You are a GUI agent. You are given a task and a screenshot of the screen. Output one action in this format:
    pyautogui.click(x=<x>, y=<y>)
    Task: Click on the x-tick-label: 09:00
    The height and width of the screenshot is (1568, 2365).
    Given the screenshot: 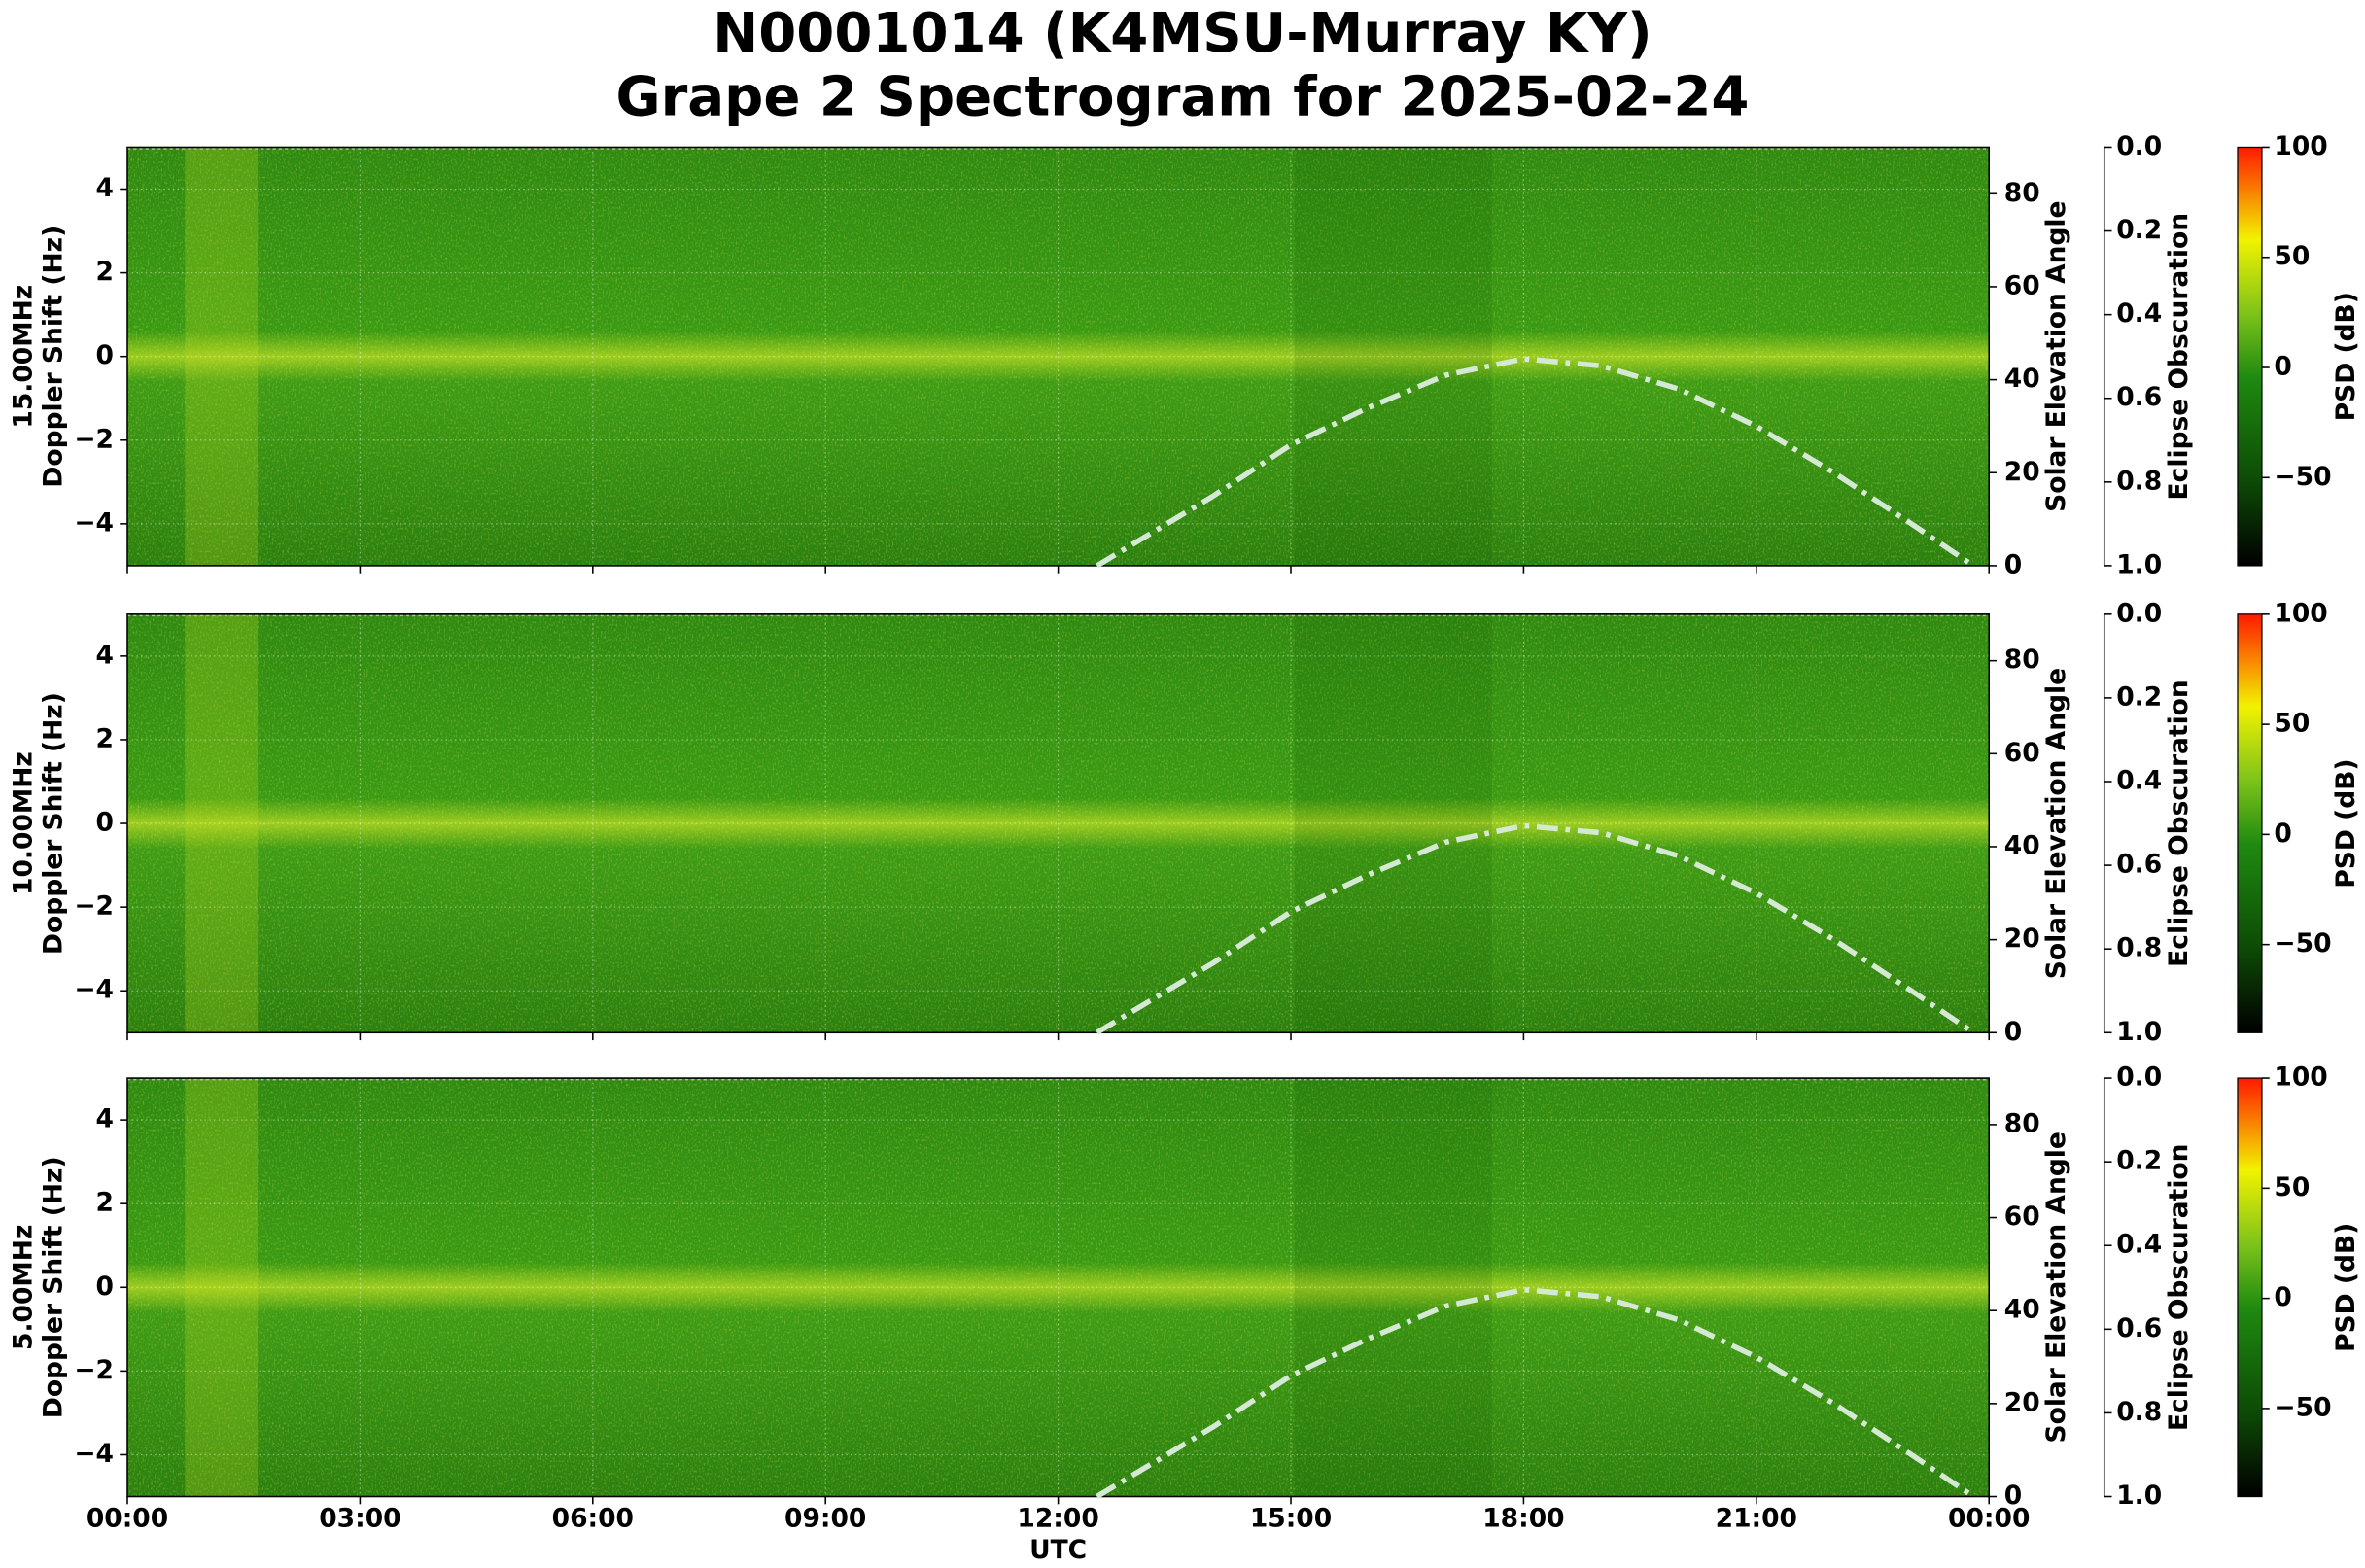 What is the action you would take?
    pyautogui.click(x=825, y=1518)
    